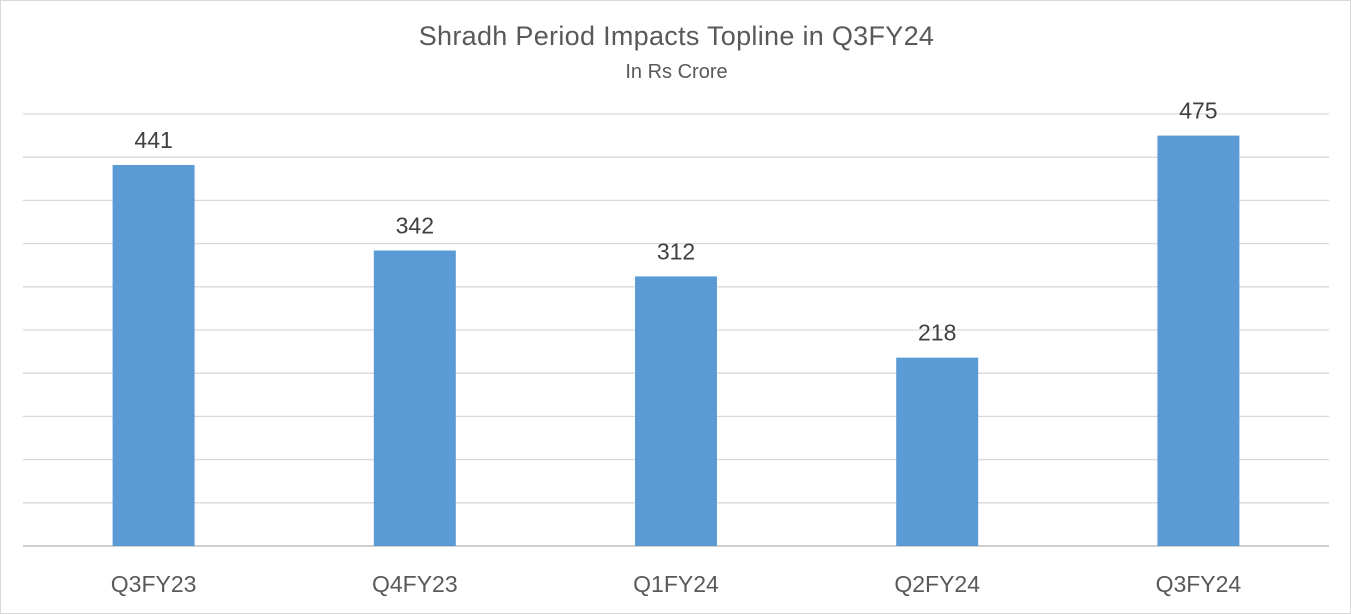  I want to click on data-label: 218, so click(937, 333).